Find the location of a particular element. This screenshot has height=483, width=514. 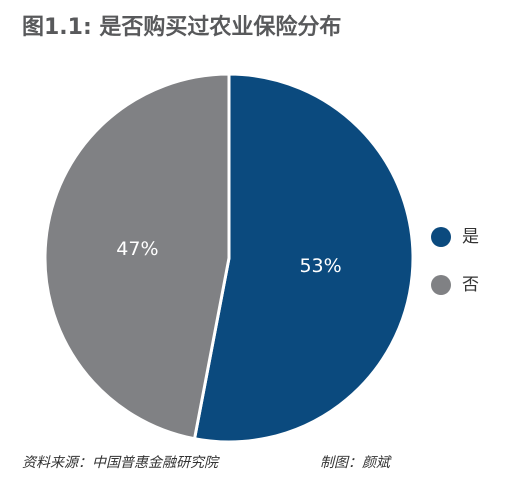

source-note: 资料来源：中国普惠金融研究院 is located at coordinates (121, 463).